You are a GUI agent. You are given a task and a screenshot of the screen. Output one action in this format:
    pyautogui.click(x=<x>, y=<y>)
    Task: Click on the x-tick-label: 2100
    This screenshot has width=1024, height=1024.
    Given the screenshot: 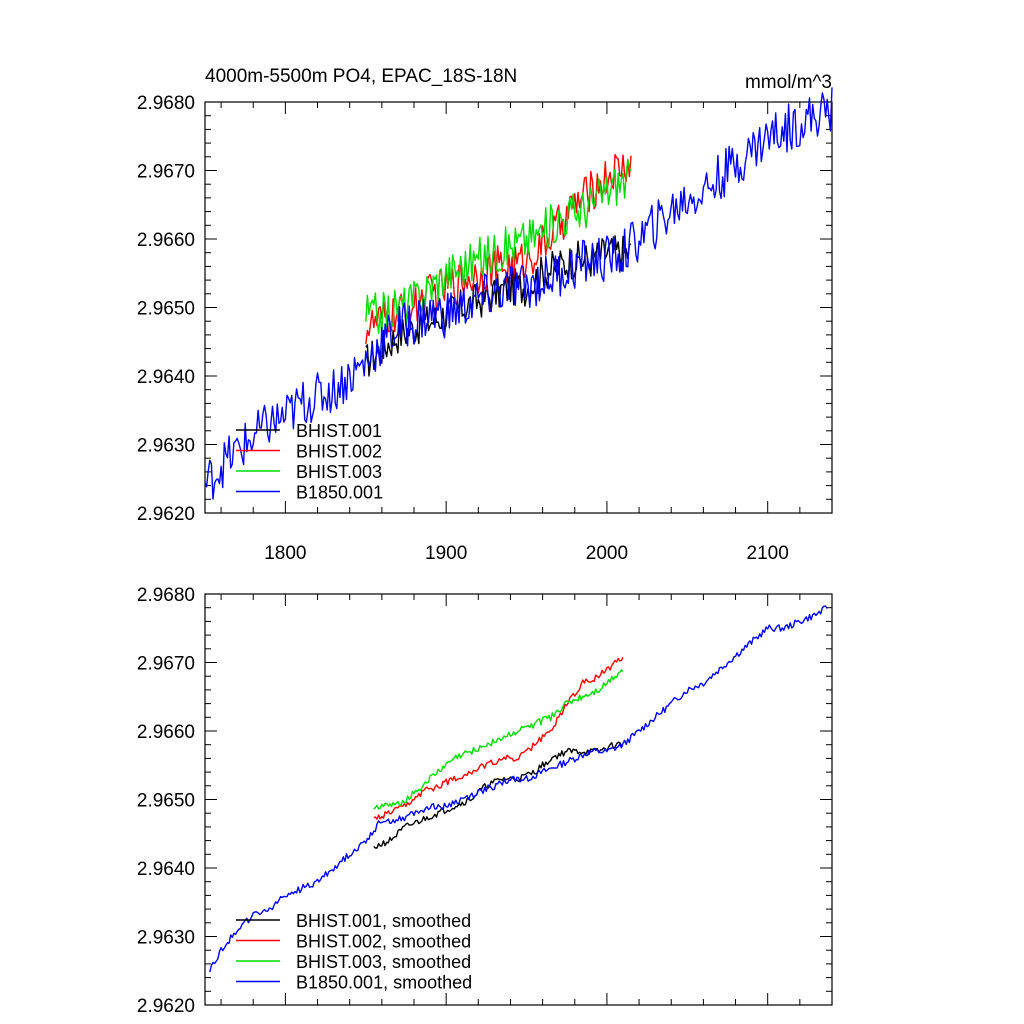 What is the action you would take?
    pyautogui.click(x=768, y=553)
    